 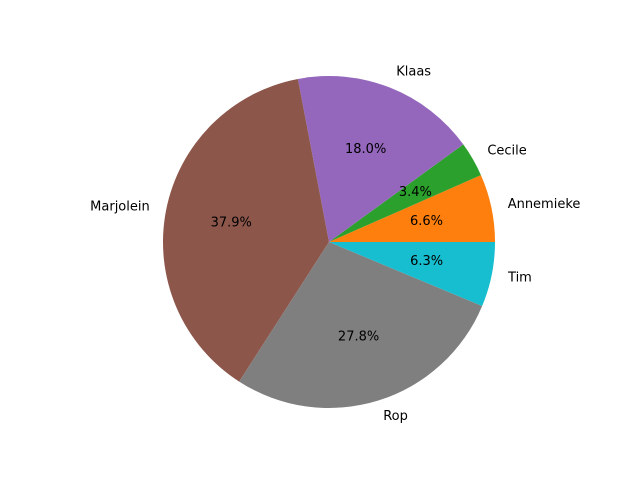 What do you see at coordinates (519, 277) in the screenshot?
I see `slice-label-tim: Tim` at bounding box center [519, 277].